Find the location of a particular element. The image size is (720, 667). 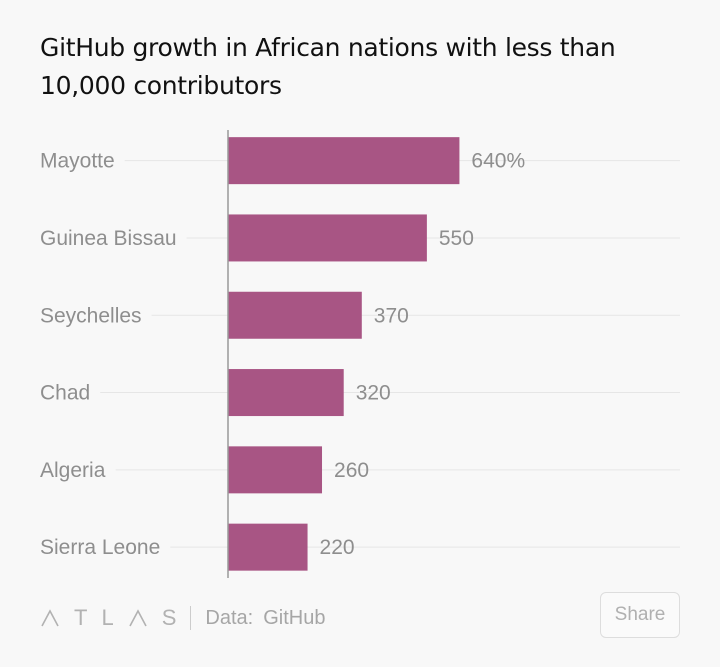

value-label: 220 is located at coordinates (337, 547).